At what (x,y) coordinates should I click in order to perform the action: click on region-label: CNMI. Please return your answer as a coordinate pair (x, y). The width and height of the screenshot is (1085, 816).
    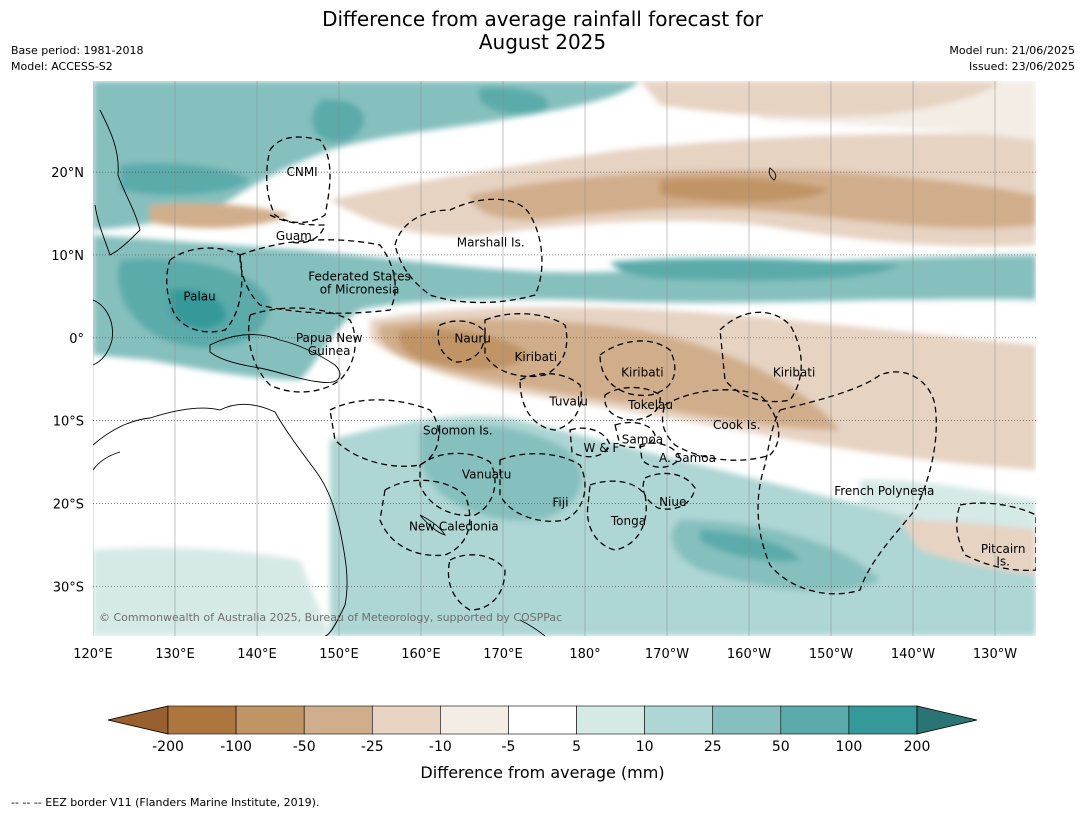
    Looking at the image, I should click on (301, 172).